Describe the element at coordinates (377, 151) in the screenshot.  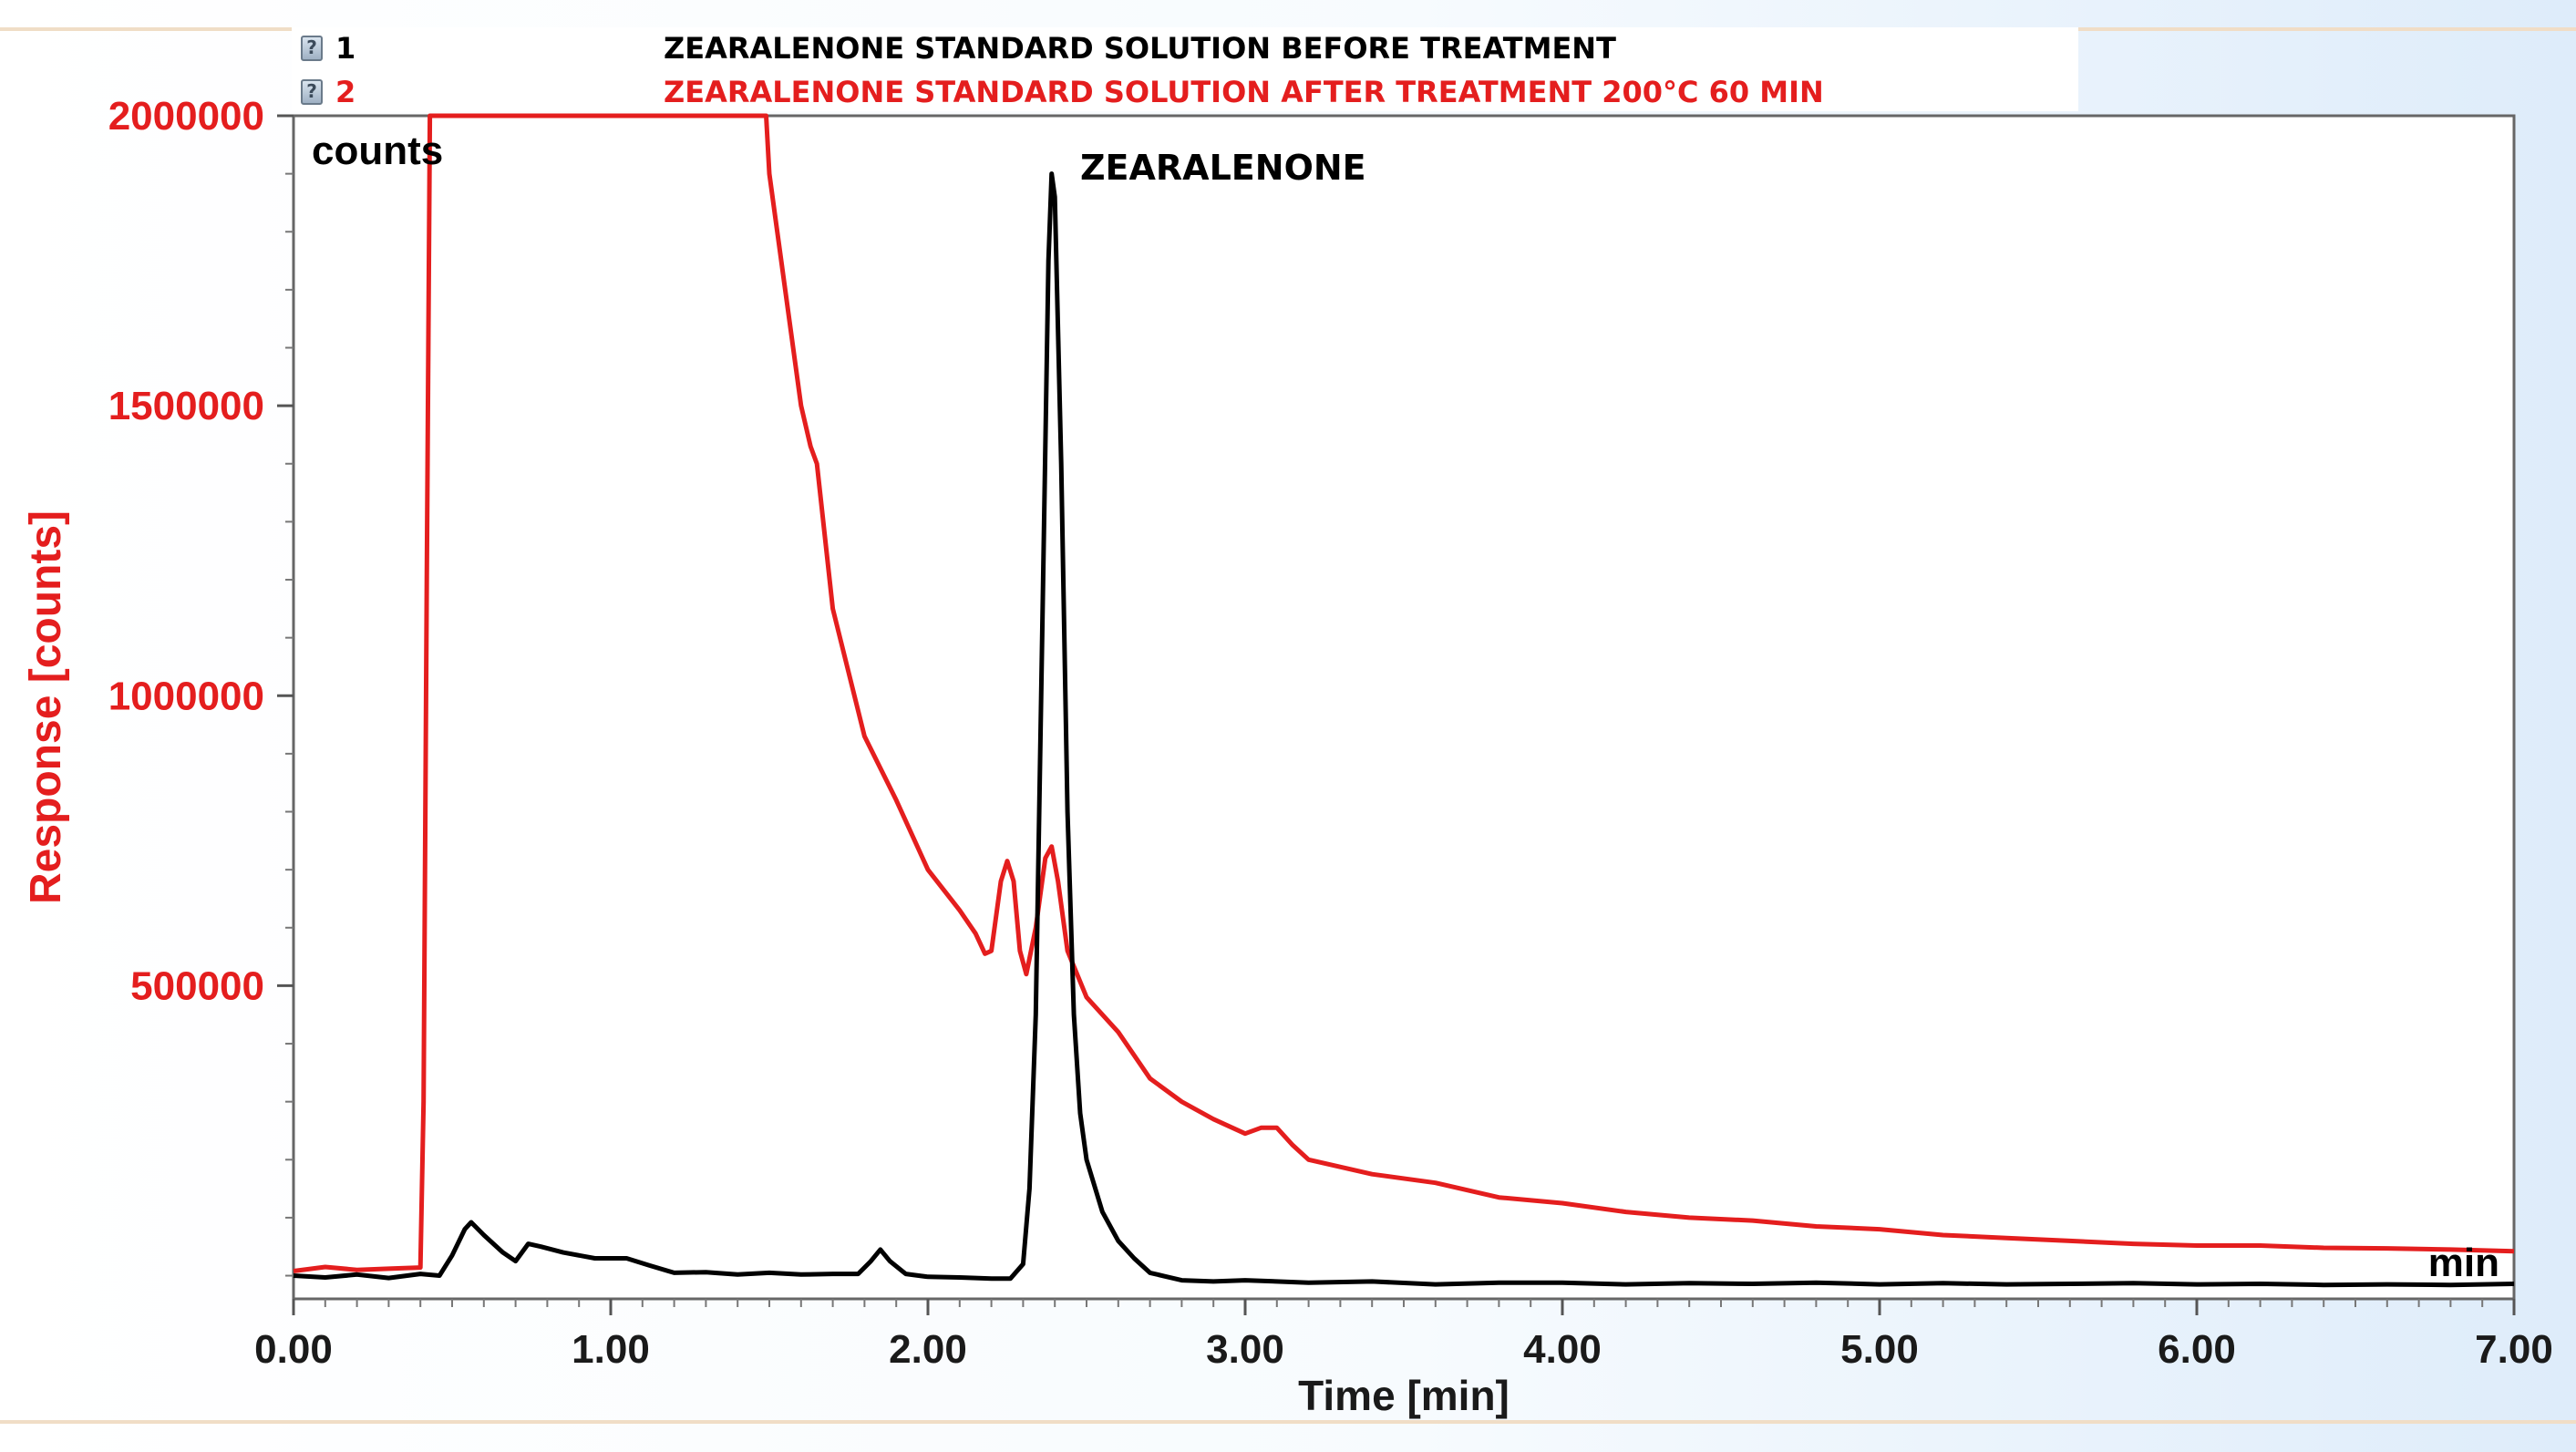
I see `counts-label: counts` at that location.